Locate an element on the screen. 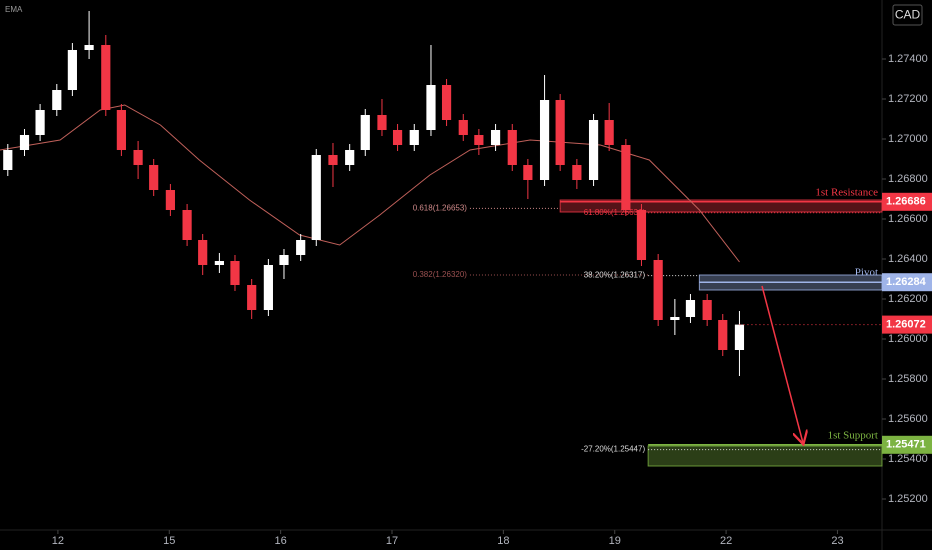  x-tick-label: 23 is located at coordinates (837, 541).